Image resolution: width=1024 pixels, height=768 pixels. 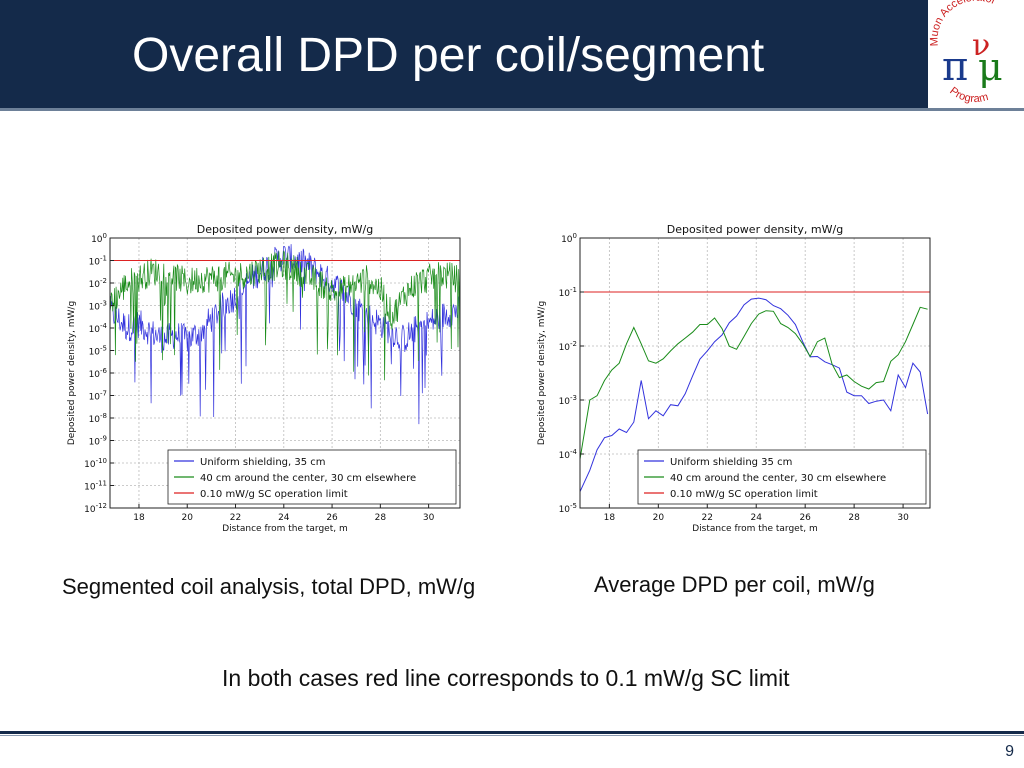 I want to click on y-tick-label: 10⁻⁷, so click(x=98, y=396).